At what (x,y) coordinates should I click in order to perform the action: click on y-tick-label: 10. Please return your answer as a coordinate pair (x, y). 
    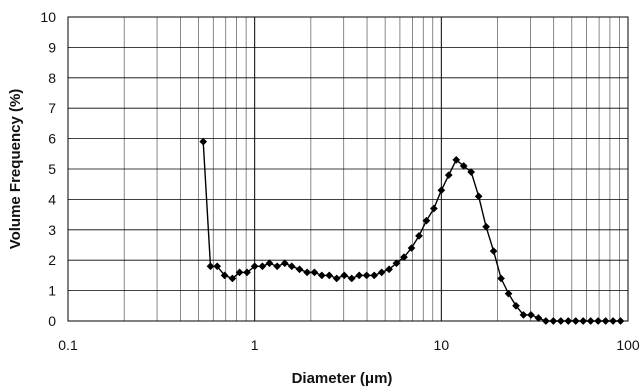
    Looking at the image, I should click on (48, 17).